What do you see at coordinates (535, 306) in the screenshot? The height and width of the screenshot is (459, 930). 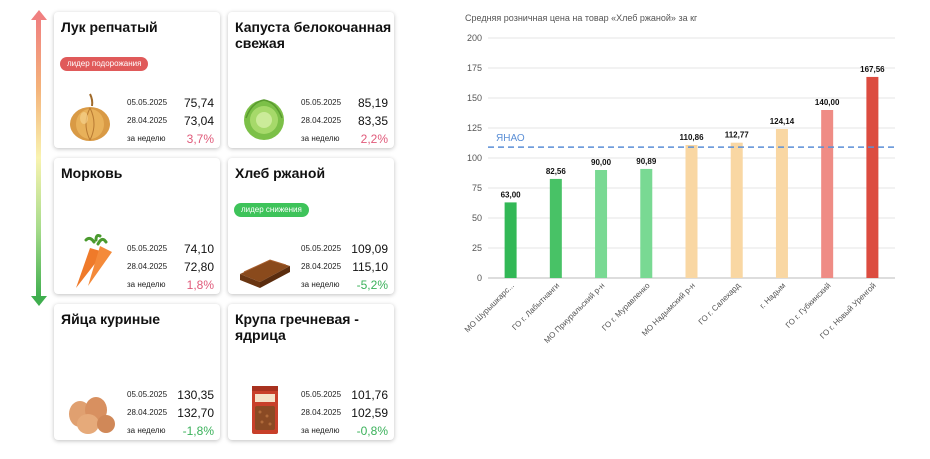 I see `x-tick-label: ГО г. Лабытнанги` at bounding box center [535, 306].